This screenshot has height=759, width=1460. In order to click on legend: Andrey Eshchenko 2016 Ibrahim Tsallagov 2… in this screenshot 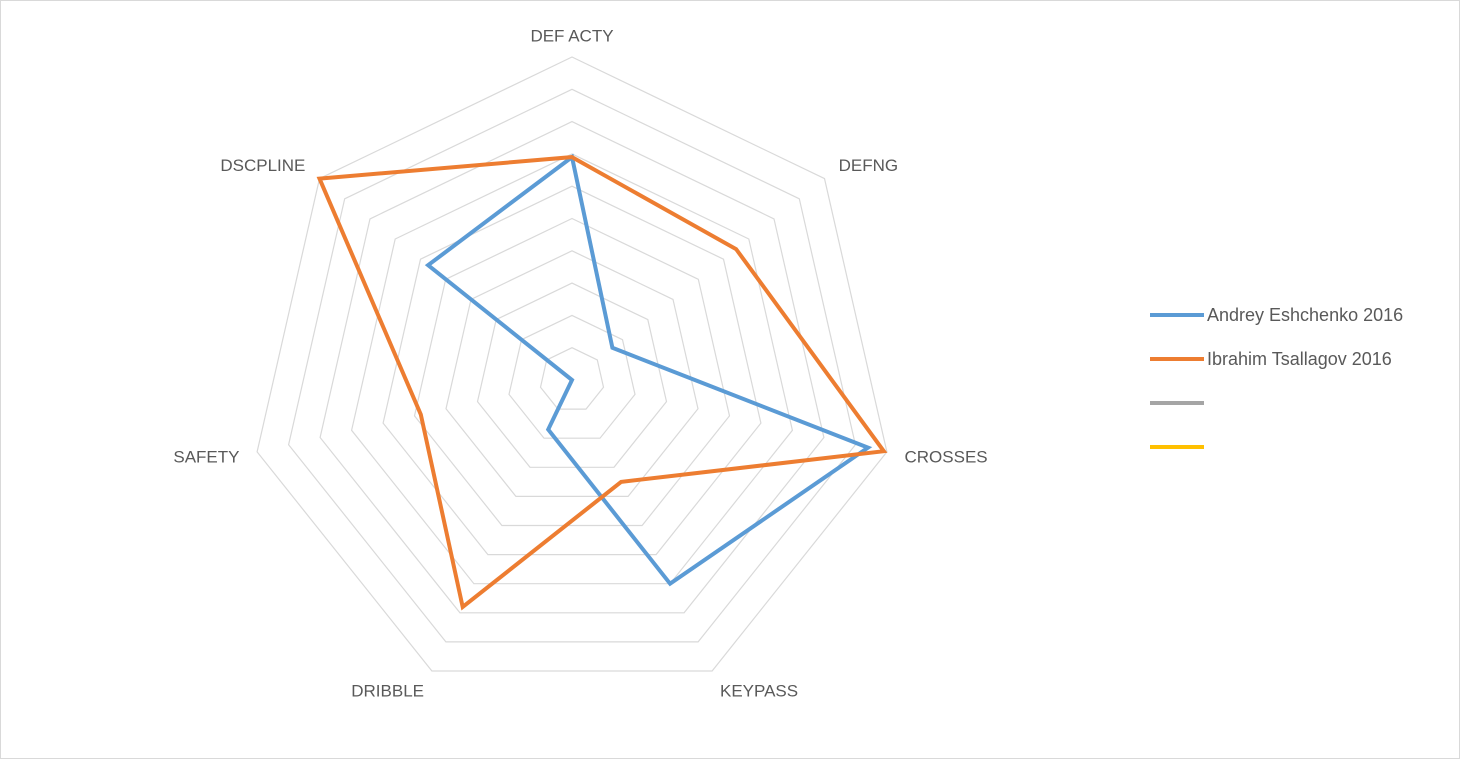, I will do `click(1276, 377)`.